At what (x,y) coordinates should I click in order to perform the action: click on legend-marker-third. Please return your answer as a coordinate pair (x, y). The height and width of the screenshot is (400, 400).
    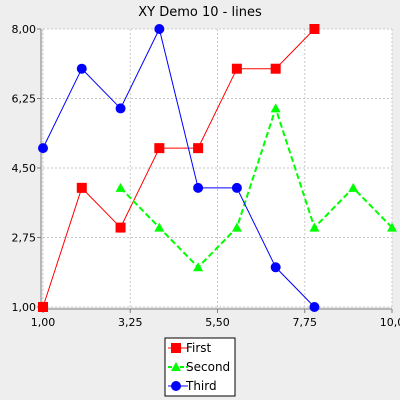
    Looking at the image, I should click on (176, 386).